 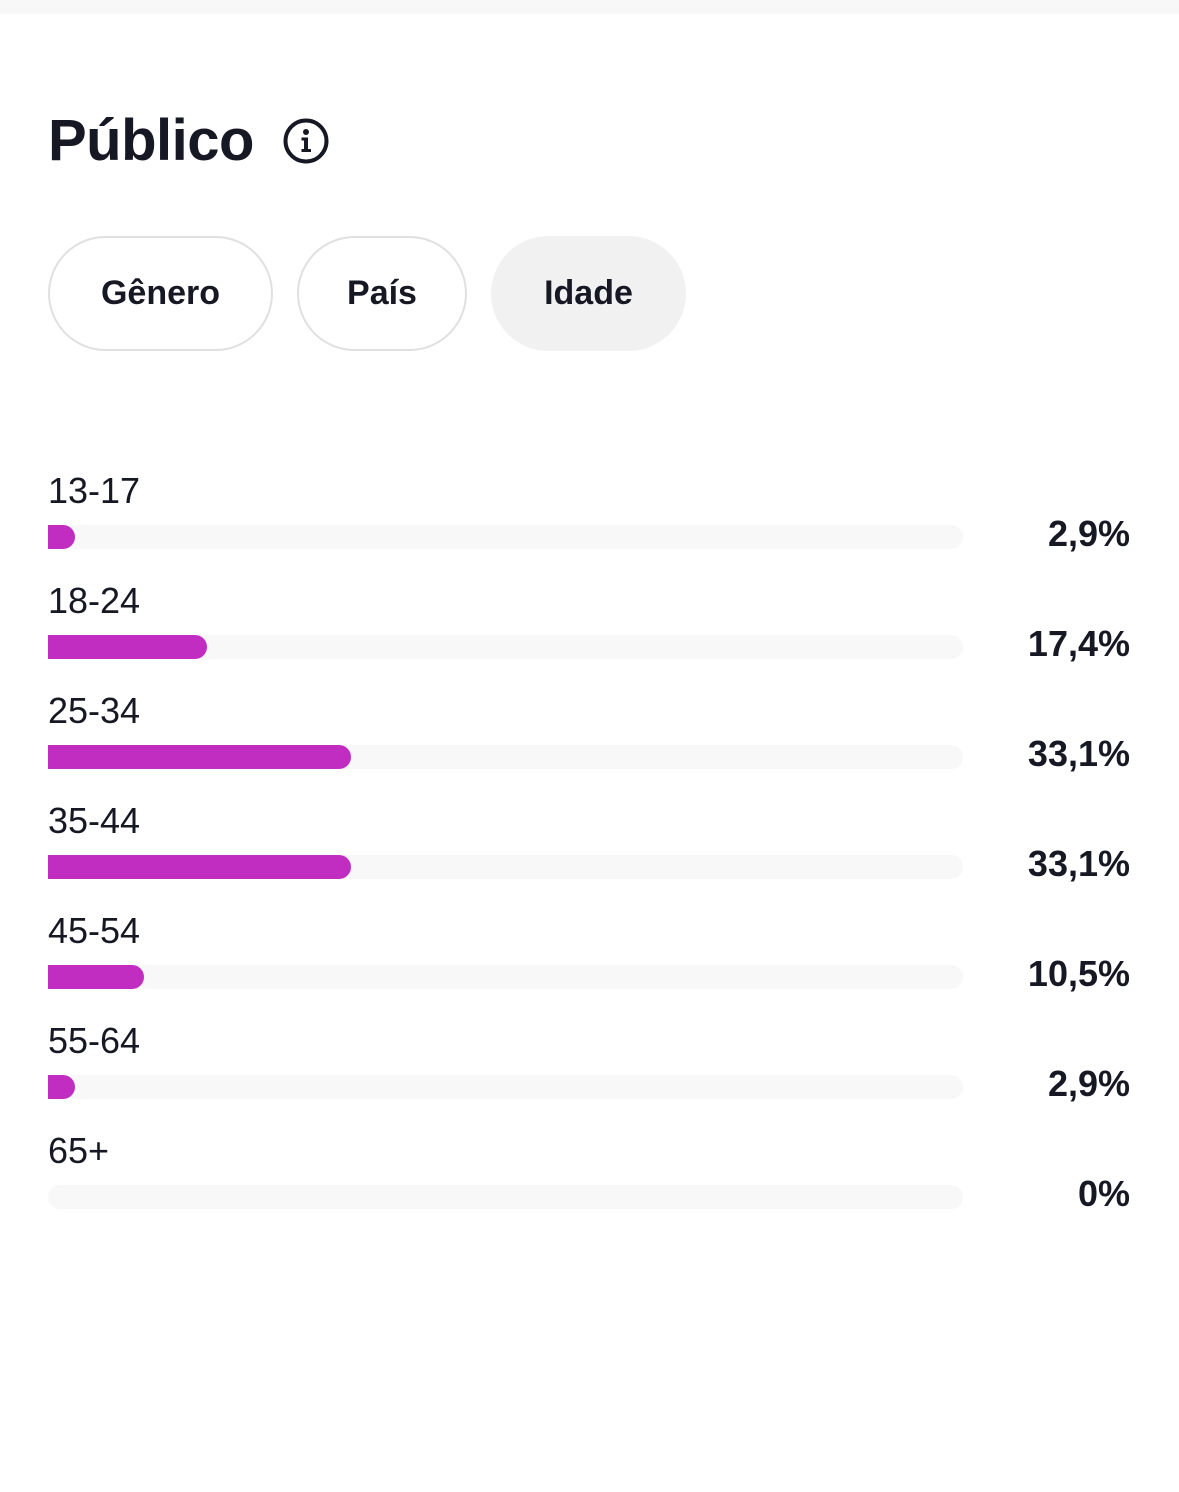 What do you see at coordinates (79, 1150) in the screenshot?
I see `age-range-label: 65+` at bounding box center [79, 1150].